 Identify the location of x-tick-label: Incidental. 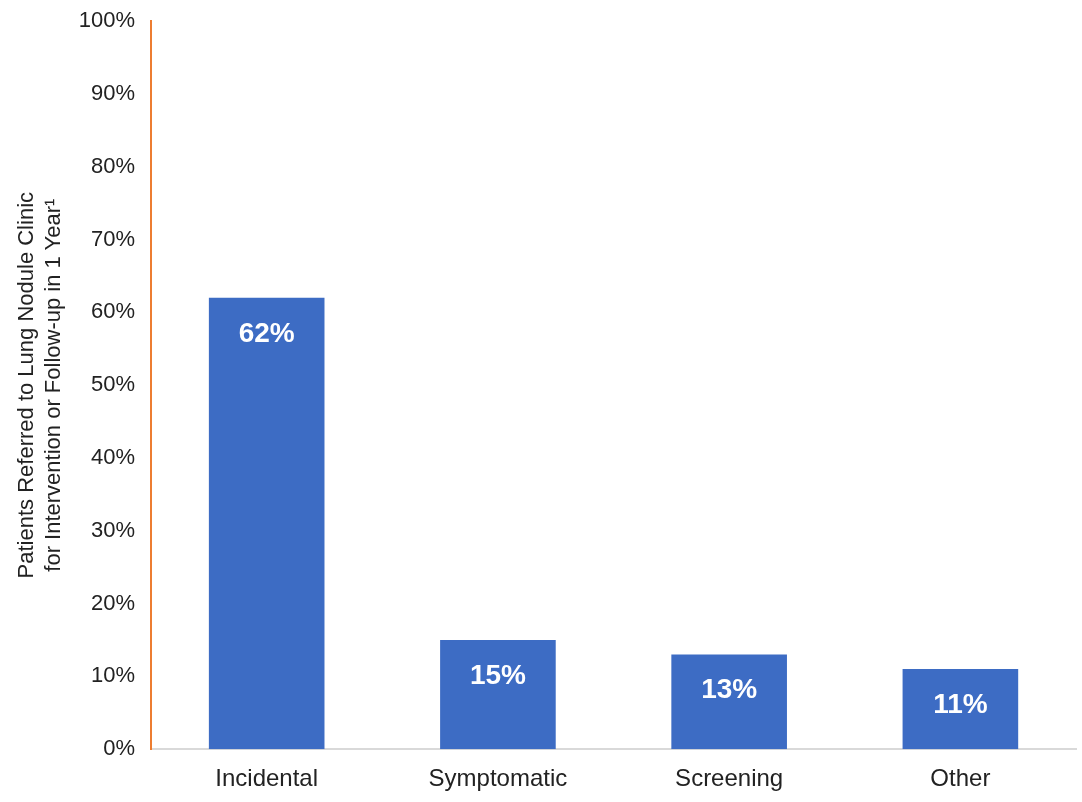
(267, 778).